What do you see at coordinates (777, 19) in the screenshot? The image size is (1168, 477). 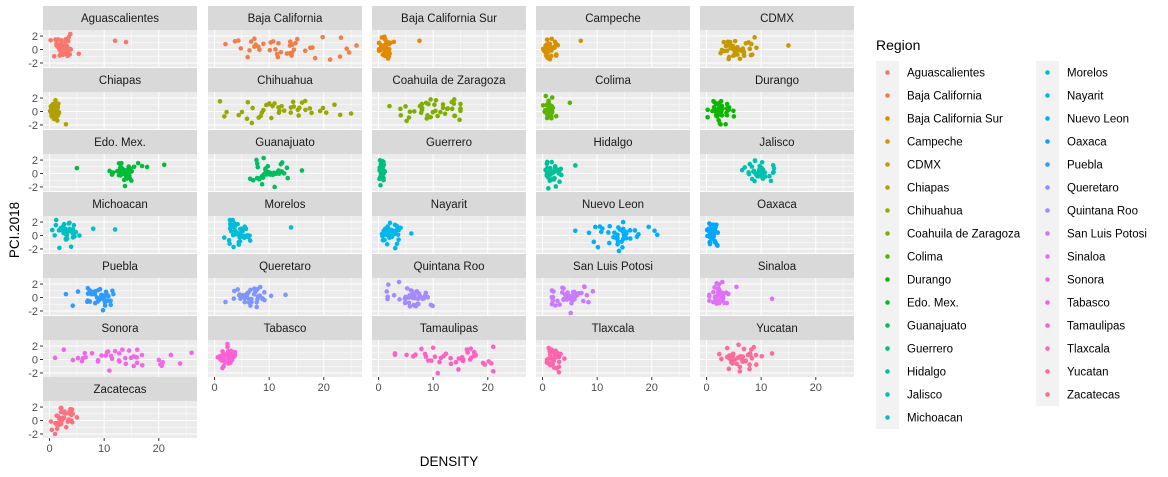 I see `facet-strip-label: CDMX` at bounding box center [777, 19].